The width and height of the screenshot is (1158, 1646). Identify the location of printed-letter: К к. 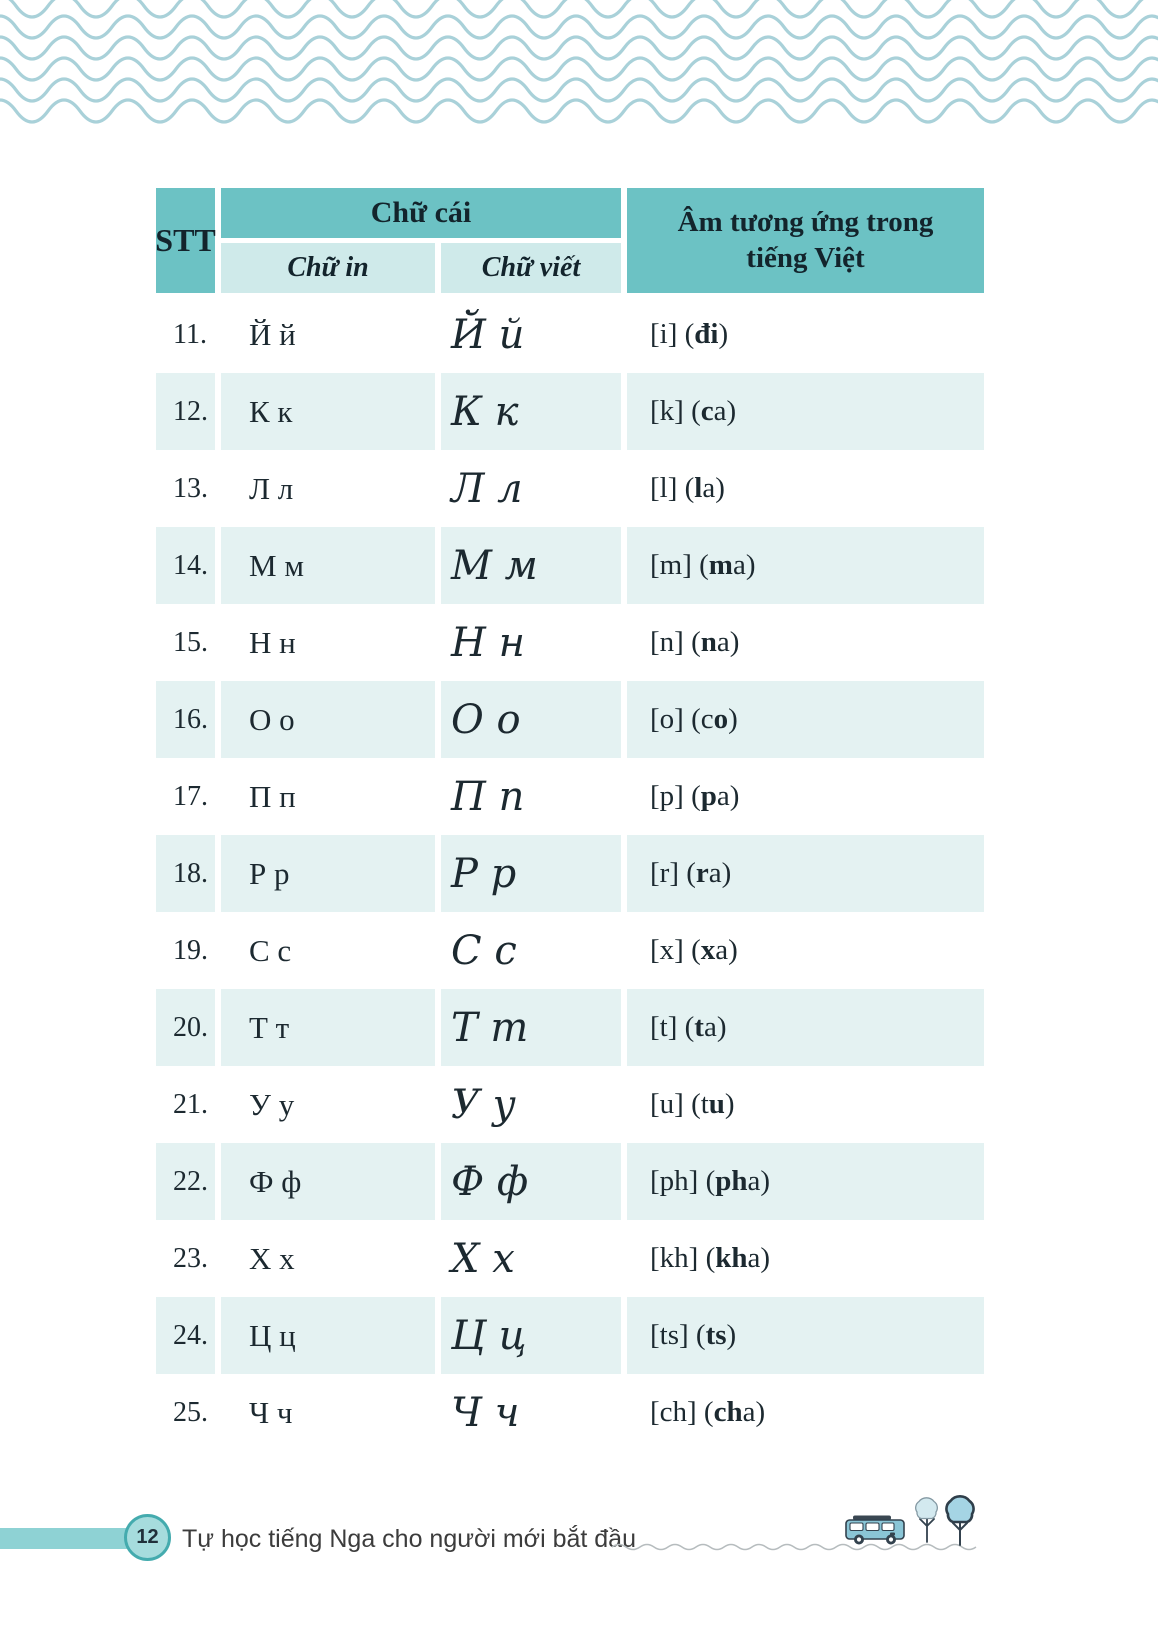
(328, 411).